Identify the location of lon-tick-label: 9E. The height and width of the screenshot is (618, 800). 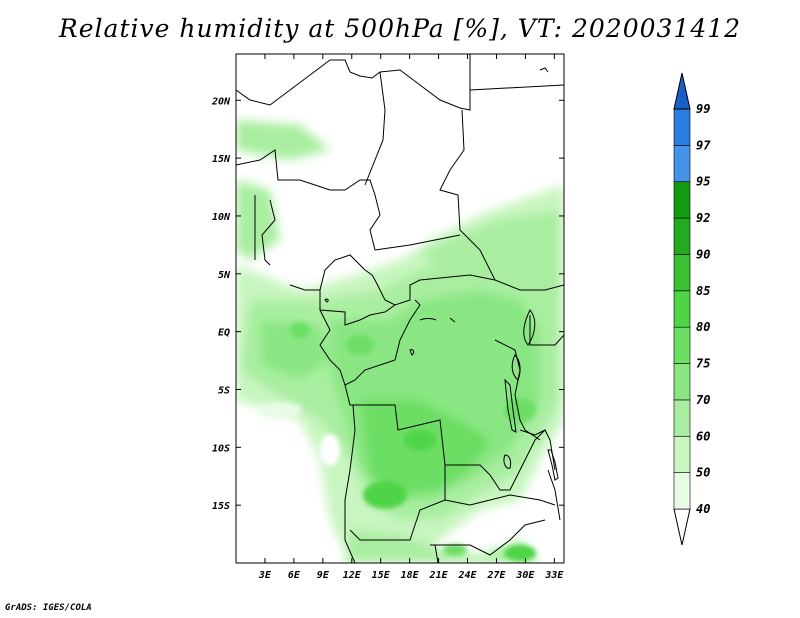
(323, 575).